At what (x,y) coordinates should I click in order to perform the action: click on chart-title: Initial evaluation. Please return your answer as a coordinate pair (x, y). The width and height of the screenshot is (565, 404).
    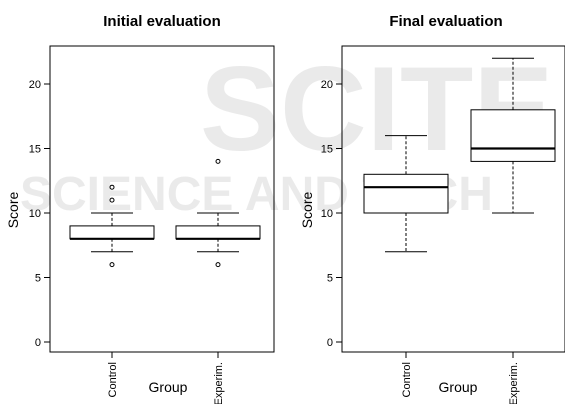
    Looking at the image, I should click on (162, 21).